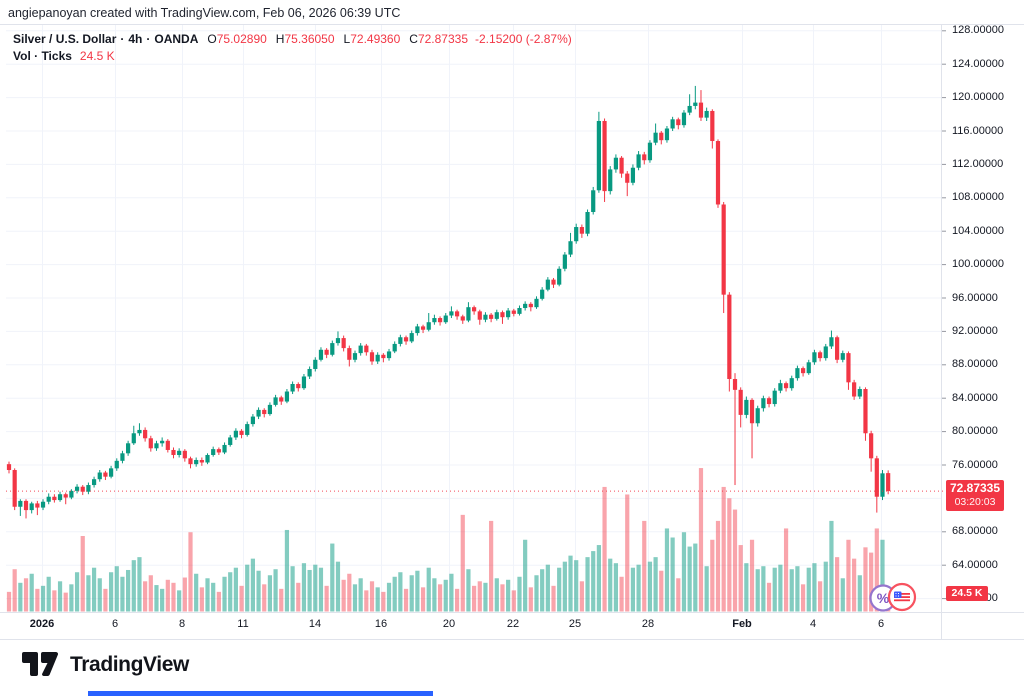  I want to click on time-axis-label: 11, so click(243, 624).